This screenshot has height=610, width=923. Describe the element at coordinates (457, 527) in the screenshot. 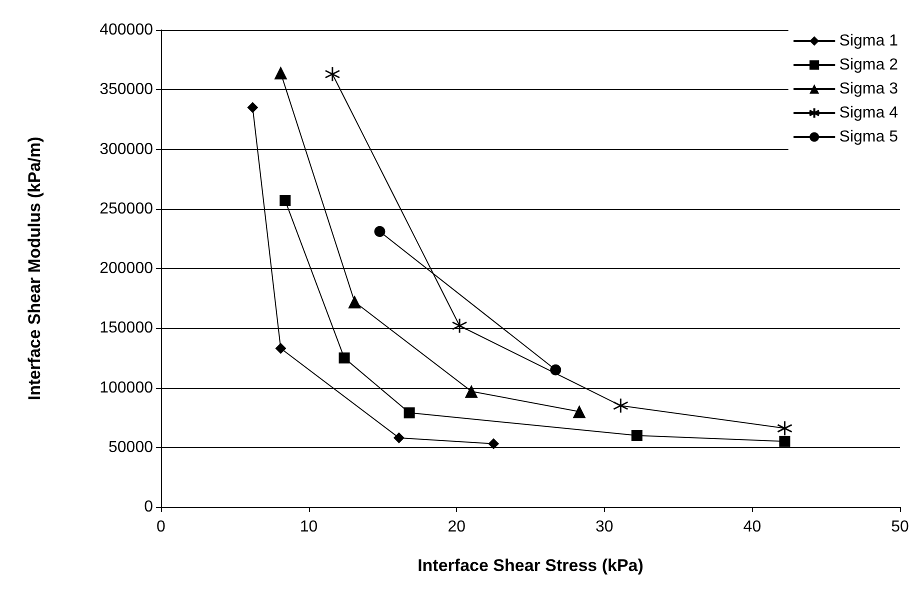

I see `x-tick-label: 20` at that location.